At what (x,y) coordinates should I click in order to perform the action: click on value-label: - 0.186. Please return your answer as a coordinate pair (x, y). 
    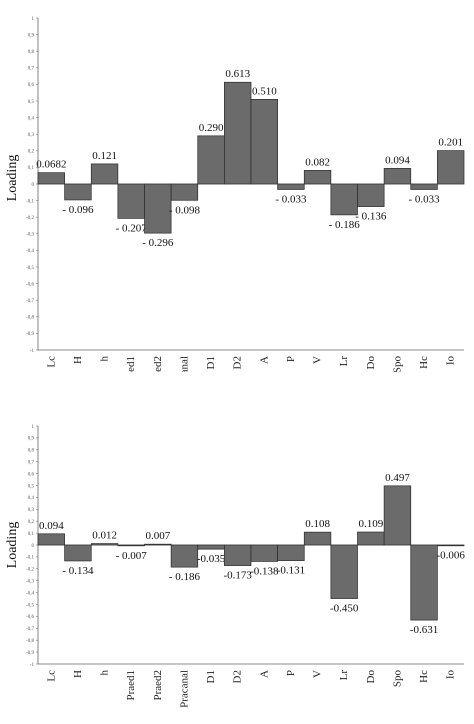
    Looking at the image, I should click on (345, 225).